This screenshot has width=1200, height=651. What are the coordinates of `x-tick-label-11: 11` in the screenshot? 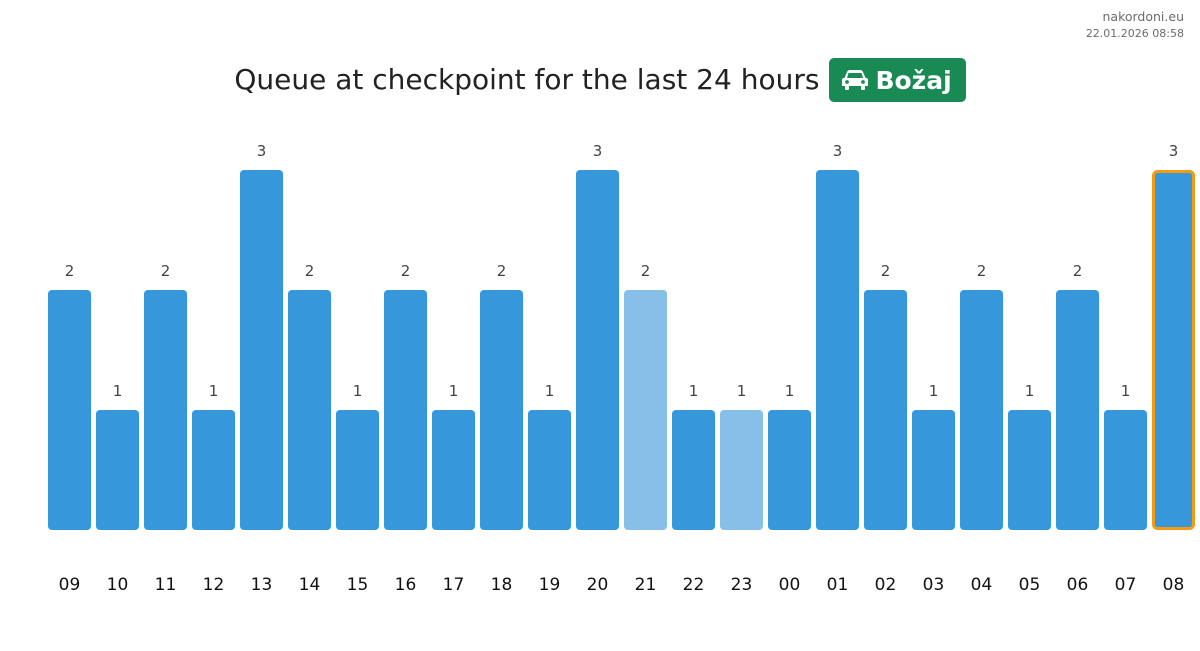 It's located at (166, 585).